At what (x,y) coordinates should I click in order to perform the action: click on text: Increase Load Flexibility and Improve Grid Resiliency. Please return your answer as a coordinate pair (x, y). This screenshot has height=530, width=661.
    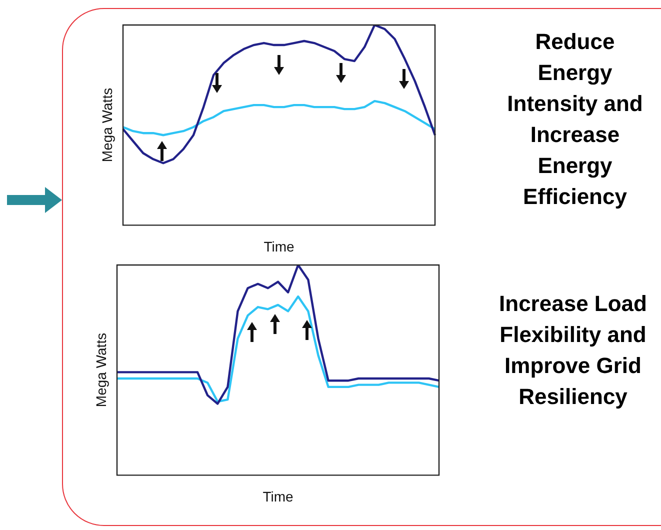
    Looking at the image, I should click on (573, 350).